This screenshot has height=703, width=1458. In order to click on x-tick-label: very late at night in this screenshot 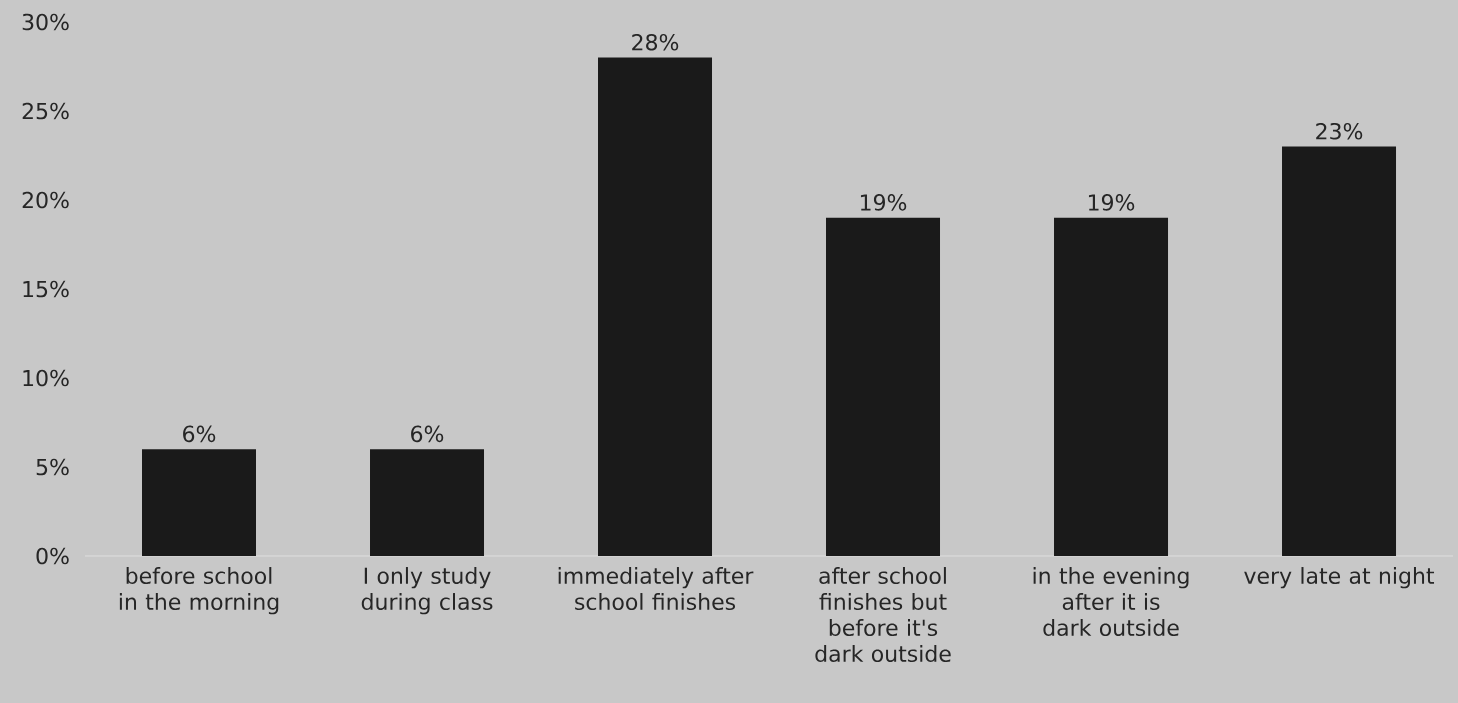, I will do `click(1339, 578)`.